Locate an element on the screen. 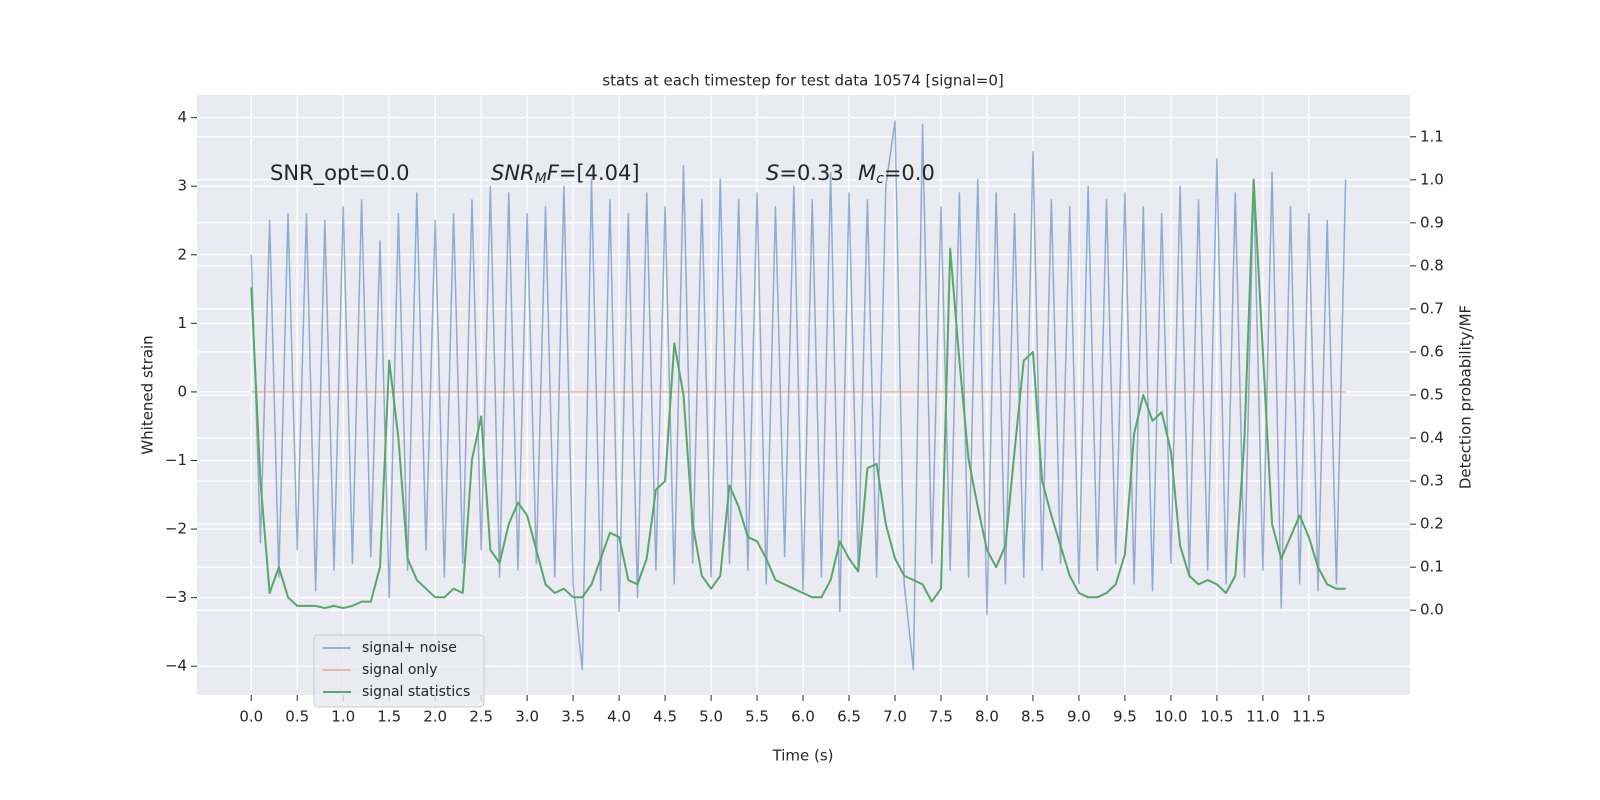  x-tick-label: 0.5 is located at coordinates (297, 717).